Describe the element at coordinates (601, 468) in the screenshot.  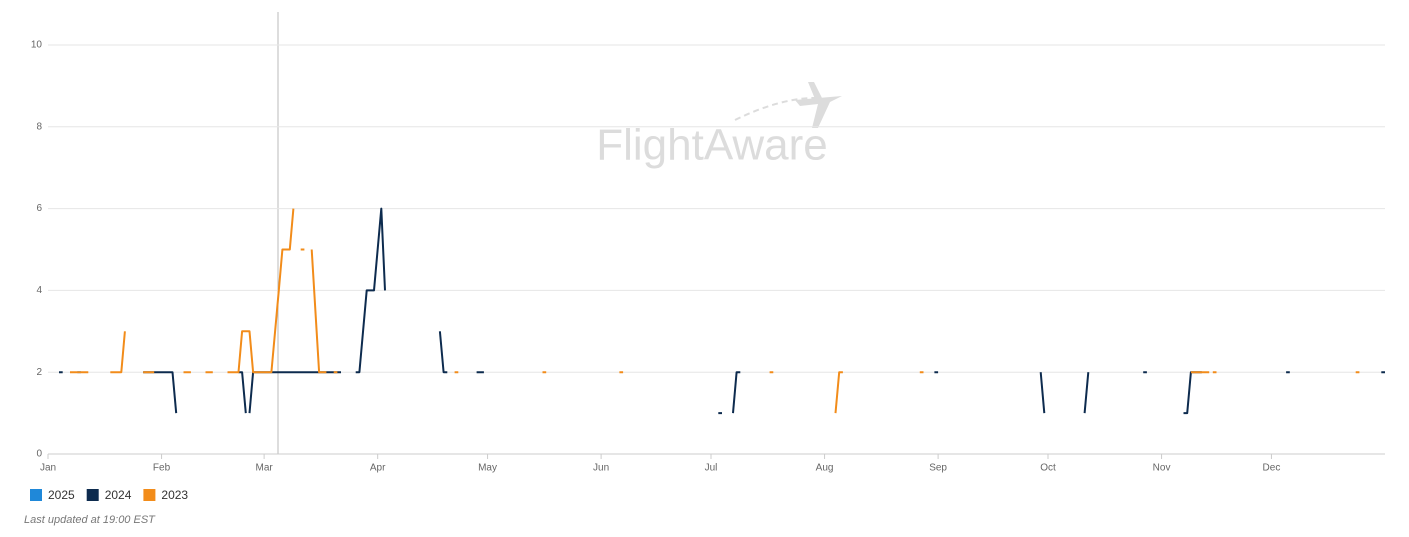
I see `x-tick-label: Jun` at that location.